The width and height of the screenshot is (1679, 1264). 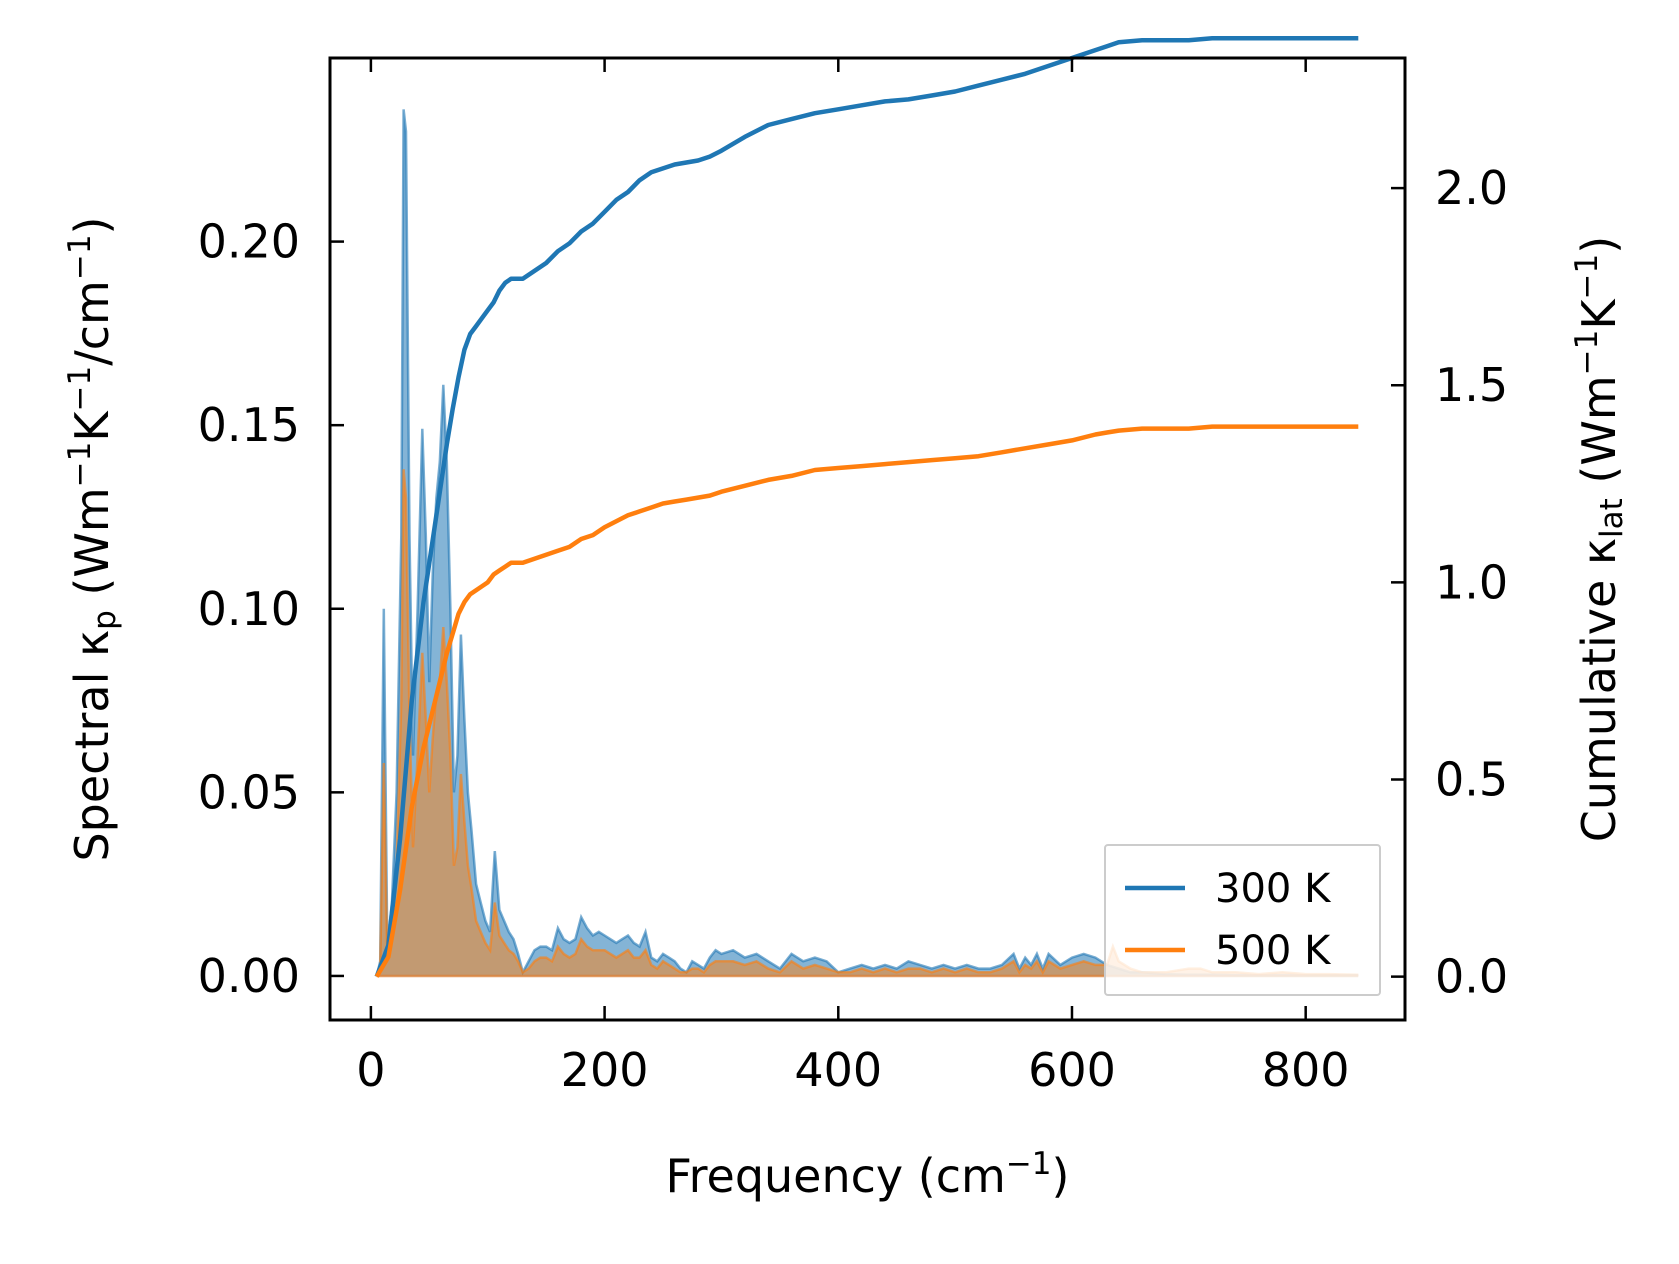 I want to click on y-left-tick-label: 0.00, so click(x=249, y=976).